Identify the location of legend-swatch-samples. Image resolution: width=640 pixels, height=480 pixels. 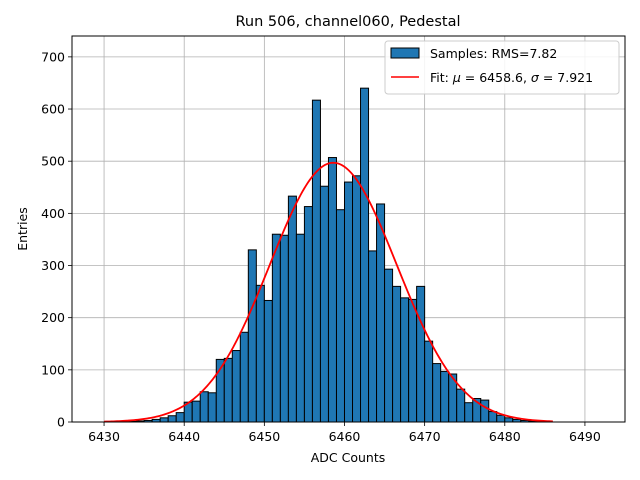
(405, 53).